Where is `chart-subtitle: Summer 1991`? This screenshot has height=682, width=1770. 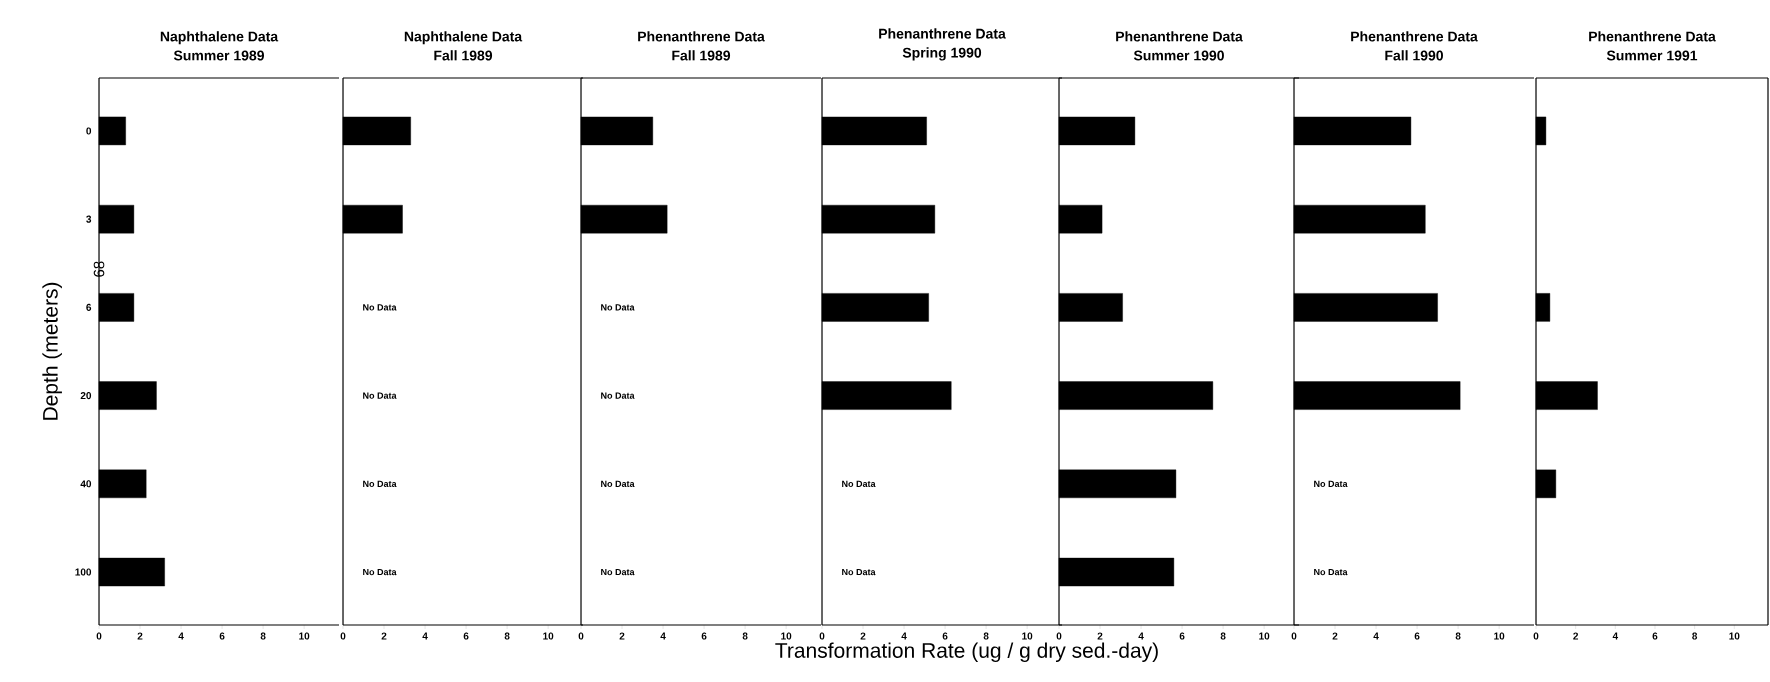 chart-subtitle: Summer 1991 is located at coordinates (1652, 55).